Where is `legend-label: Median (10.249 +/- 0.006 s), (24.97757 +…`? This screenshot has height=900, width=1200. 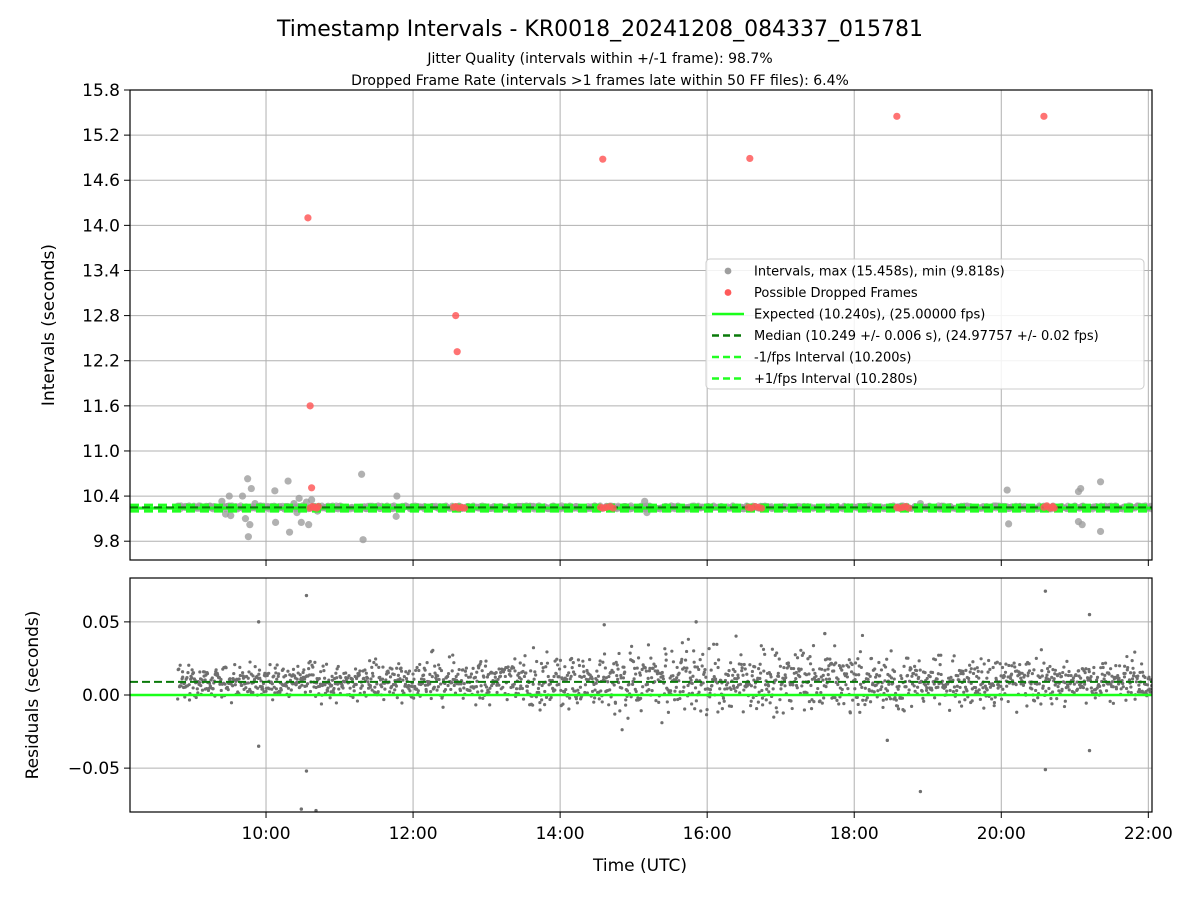 legend-label: Median (10.249 +/- 0.006 s), (24.97757 +… is located at coordinates (926, 336).